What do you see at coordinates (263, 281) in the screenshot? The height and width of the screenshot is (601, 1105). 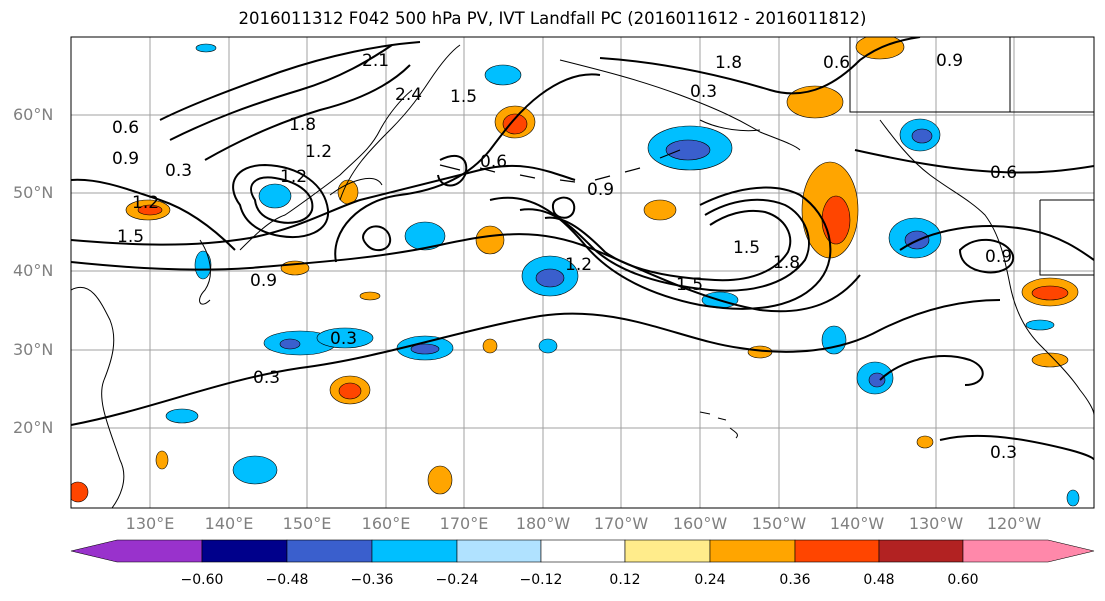 I see `contour-label-0.9-a: 0.9` at bounding box center [263, 281].